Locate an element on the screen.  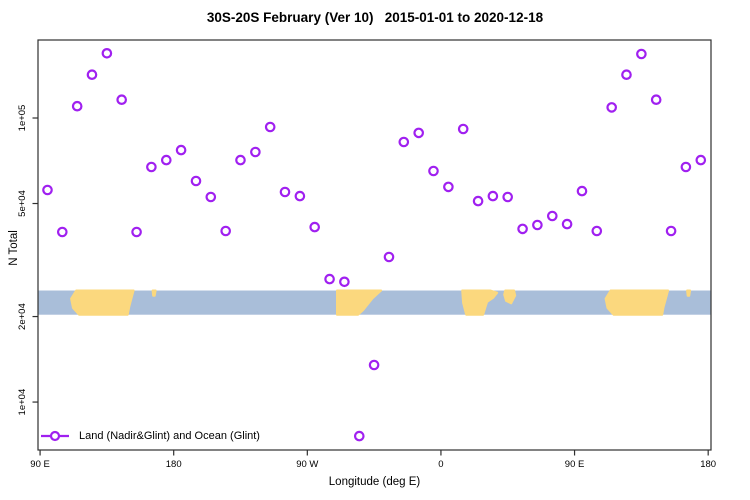
land-south-america is located at coordinates (359, 302).